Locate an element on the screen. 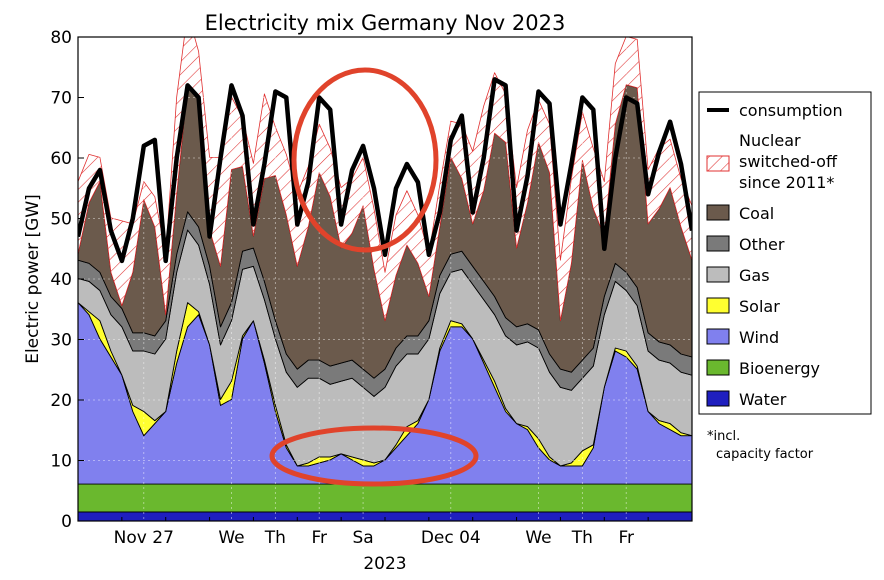  legend-swatch-other is located at coordinates (718, 243).